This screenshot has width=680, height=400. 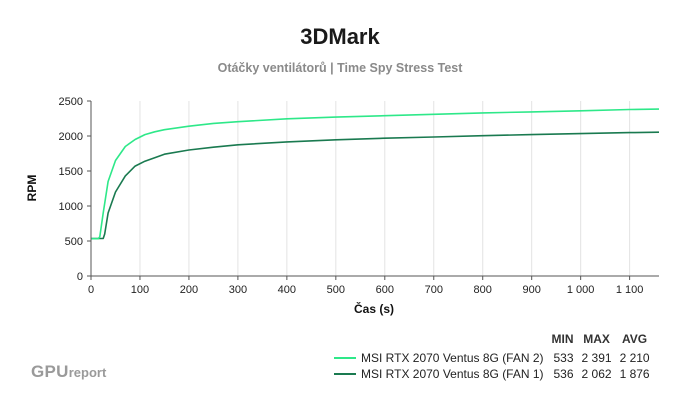 What do you see at coordinates (596, 358) in the screenshot?
I see `legend-max-fan2: 2 391` at bounding box center [596, 358].